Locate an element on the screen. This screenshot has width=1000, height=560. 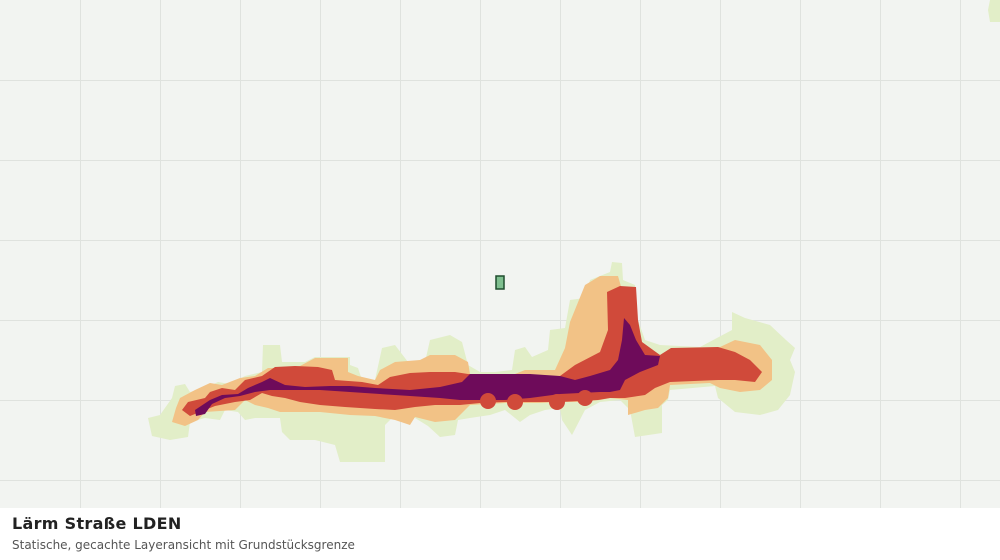
parcel-boundary is located at coordinates (500, 282).